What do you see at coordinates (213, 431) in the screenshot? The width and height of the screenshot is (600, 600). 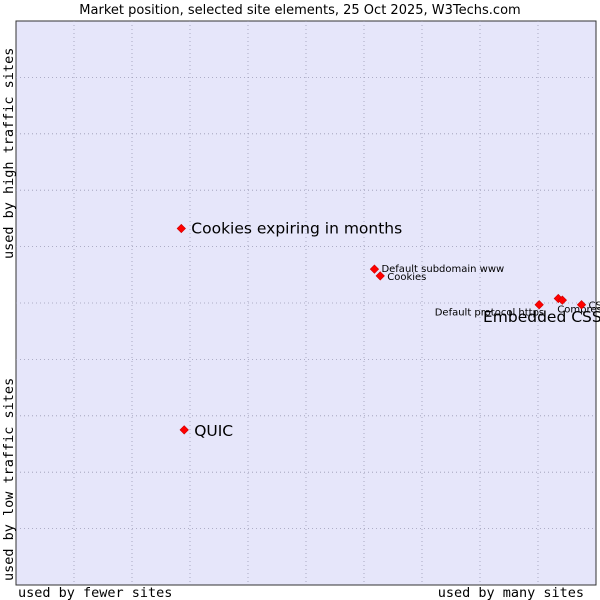 I see `data-point-label: QUIC` at bounding box center [213, 431].